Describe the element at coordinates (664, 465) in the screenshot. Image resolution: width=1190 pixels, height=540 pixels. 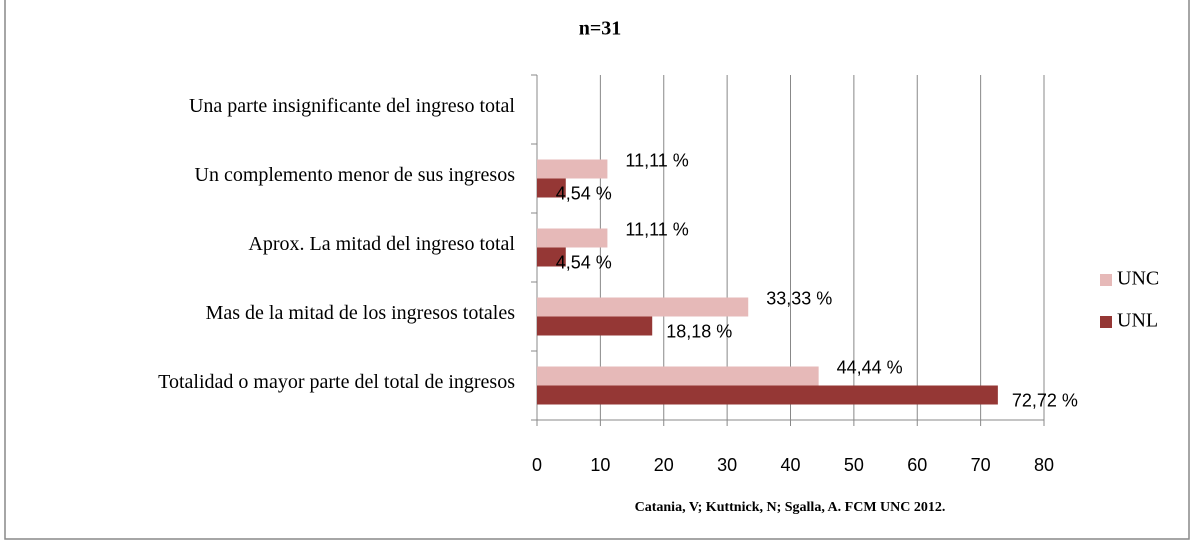
I see `x-tick-label: 20` at that location.